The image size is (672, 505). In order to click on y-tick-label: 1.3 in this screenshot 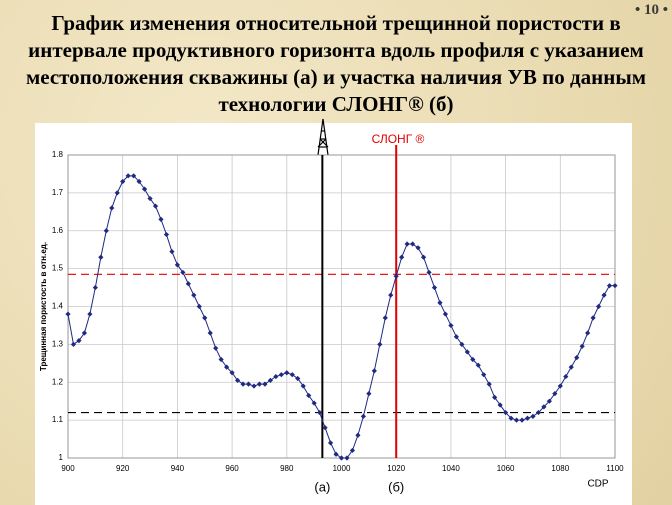, I will do `click(58, 343)`.